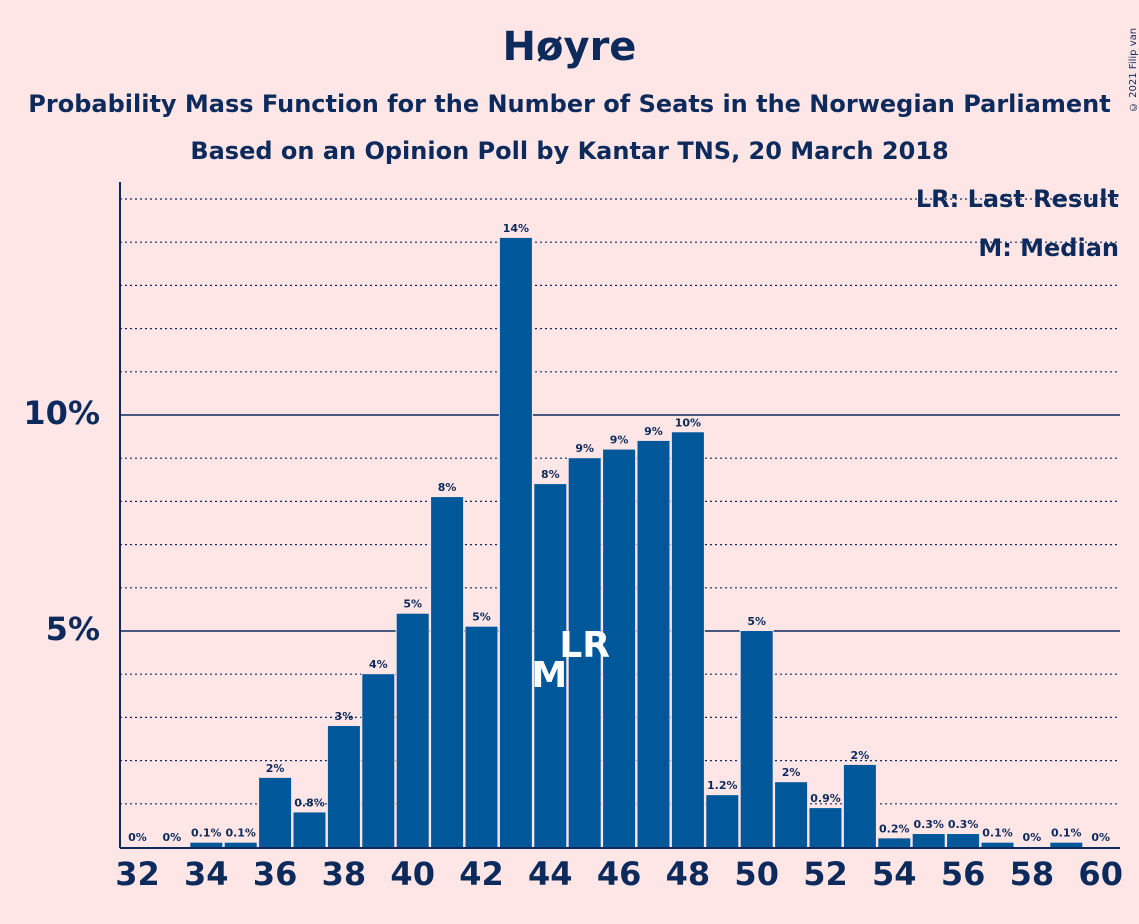 The image size is (1139, 924). Describe the element at coordinates (722, 785) in the screenshot. I see `bar-label-49: 1.2%` at that location.